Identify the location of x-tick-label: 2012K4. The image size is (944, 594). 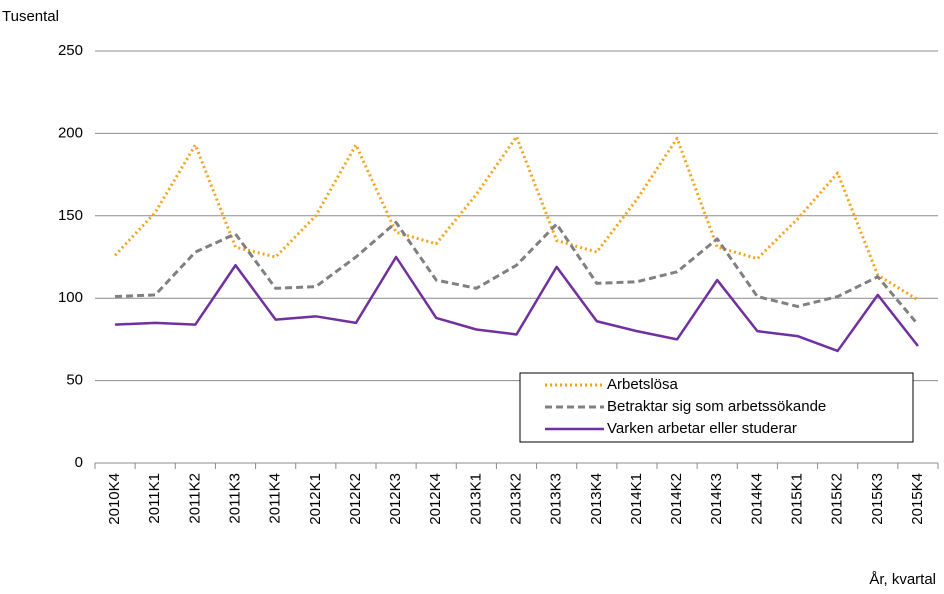
(435, 499).